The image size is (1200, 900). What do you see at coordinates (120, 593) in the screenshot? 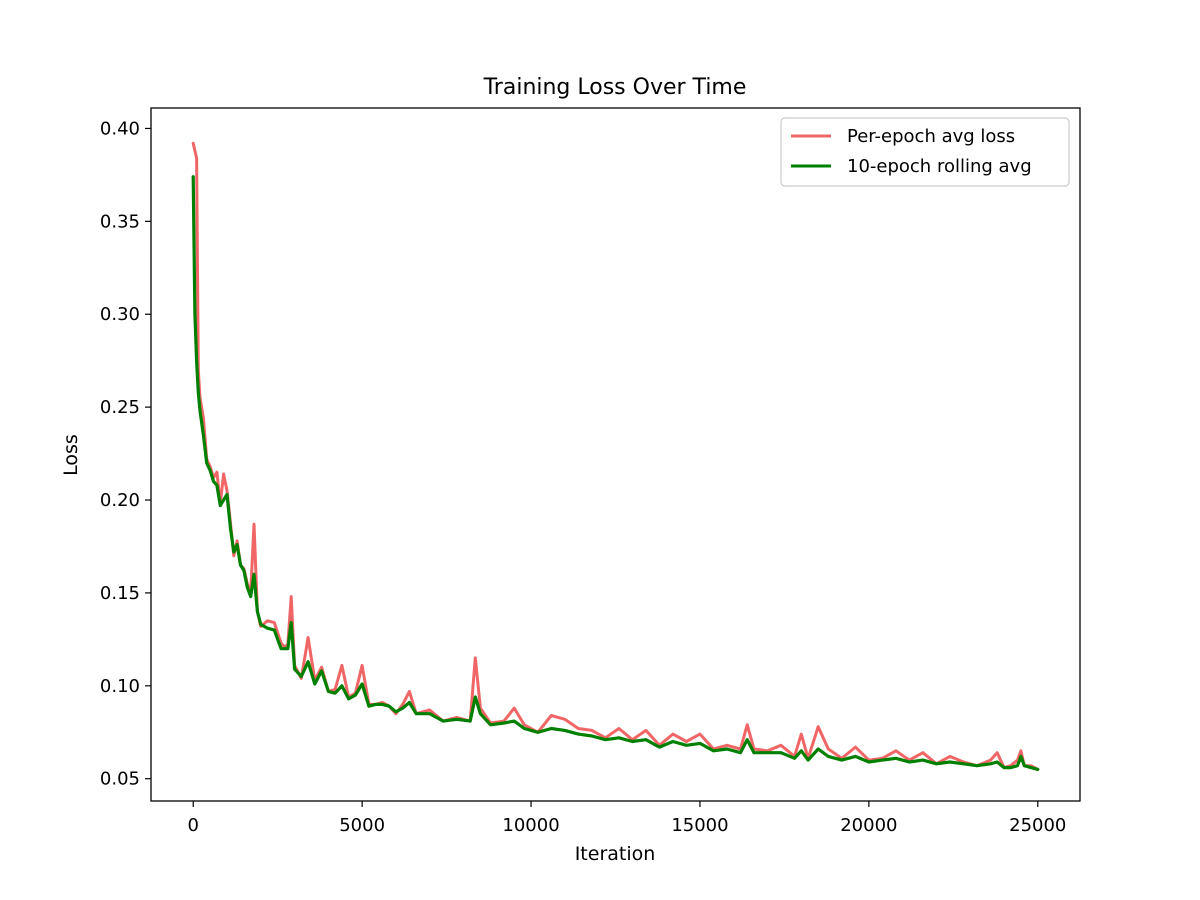
I see `y-tick-label: 0.15` at bounding box center [120, 593].